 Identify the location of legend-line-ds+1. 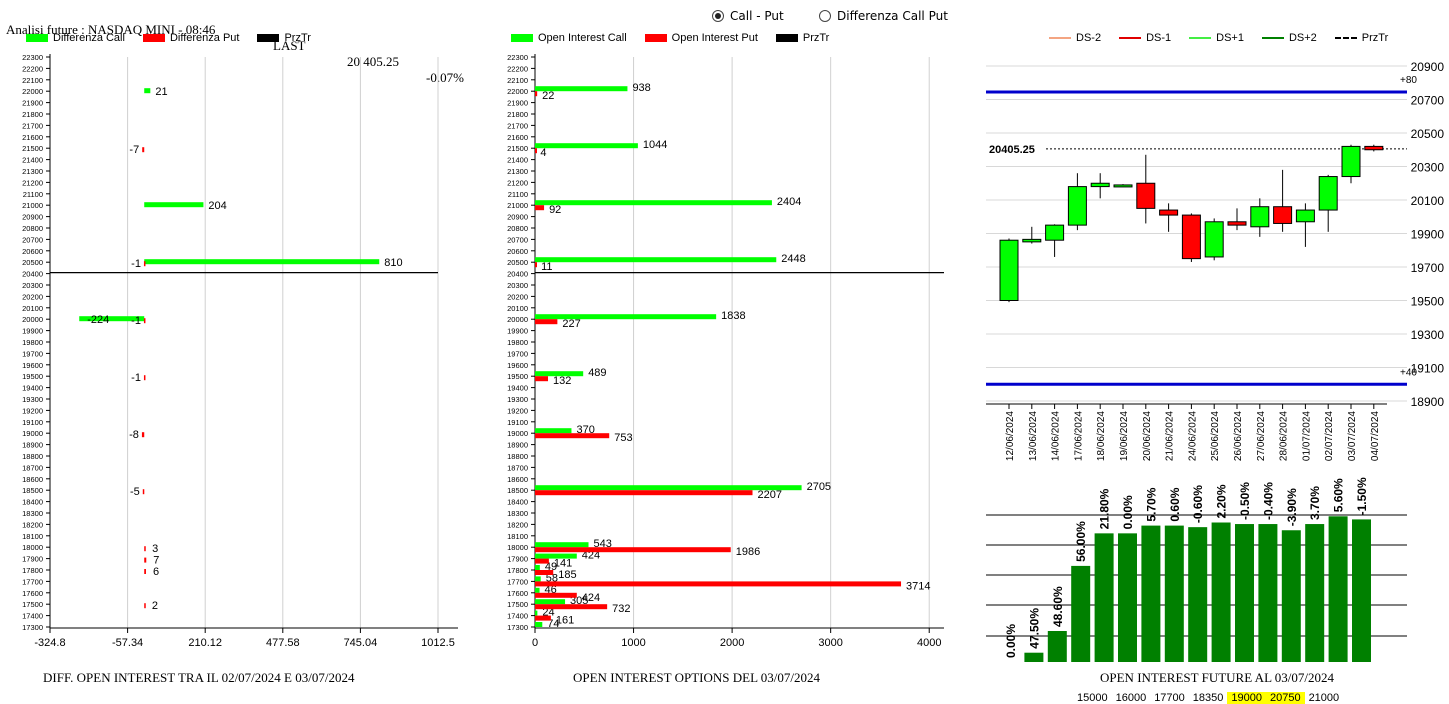
(1200, 38).